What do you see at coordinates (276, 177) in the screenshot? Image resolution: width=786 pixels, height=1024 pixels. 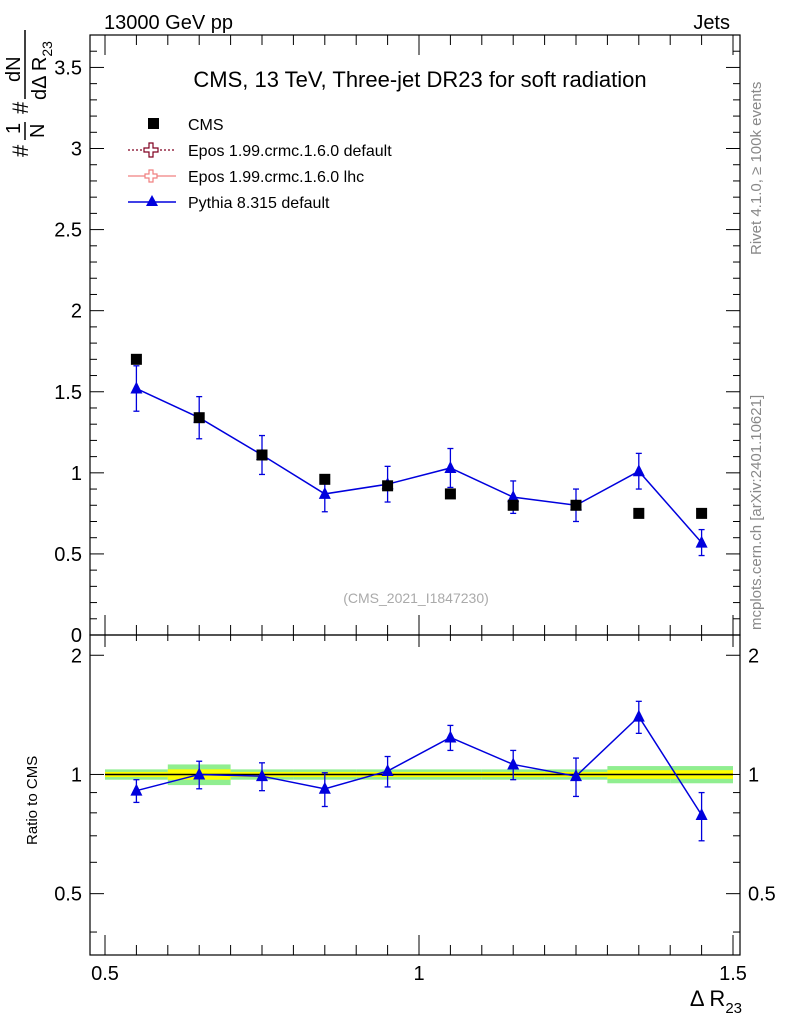 I see `legend-label-epos-lhc: Epos 1.99.crmc.1.6.0 lhc` at bounding box center [276, 177].